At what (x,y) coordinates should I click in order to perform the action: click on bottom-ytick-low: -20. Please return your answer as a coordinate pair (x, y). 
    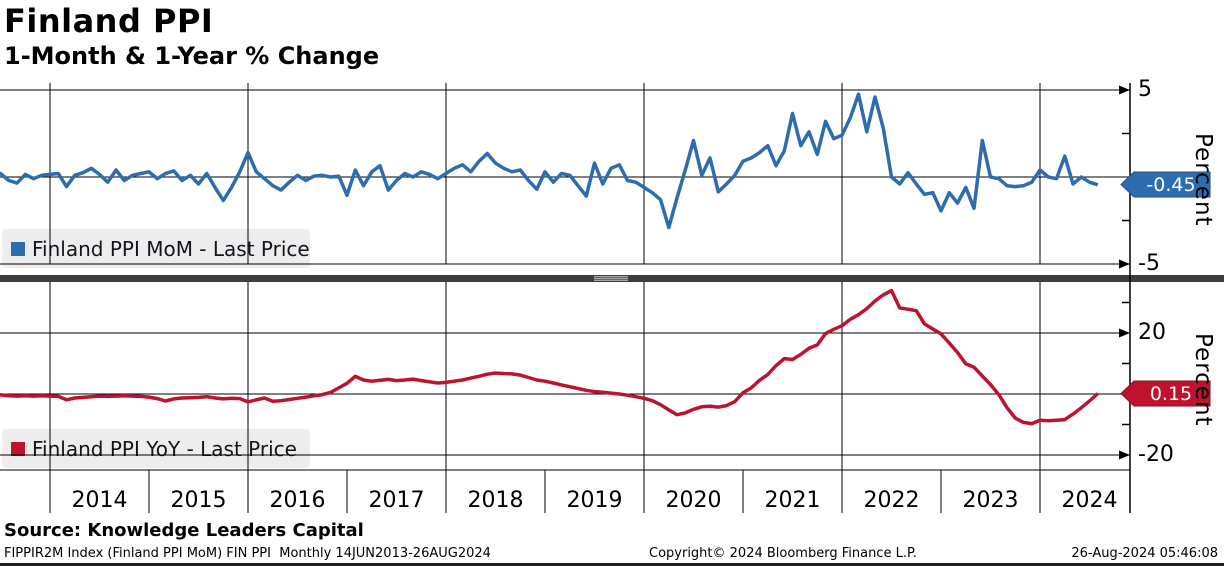
    Looking at the image, I should click on (1156, 454).